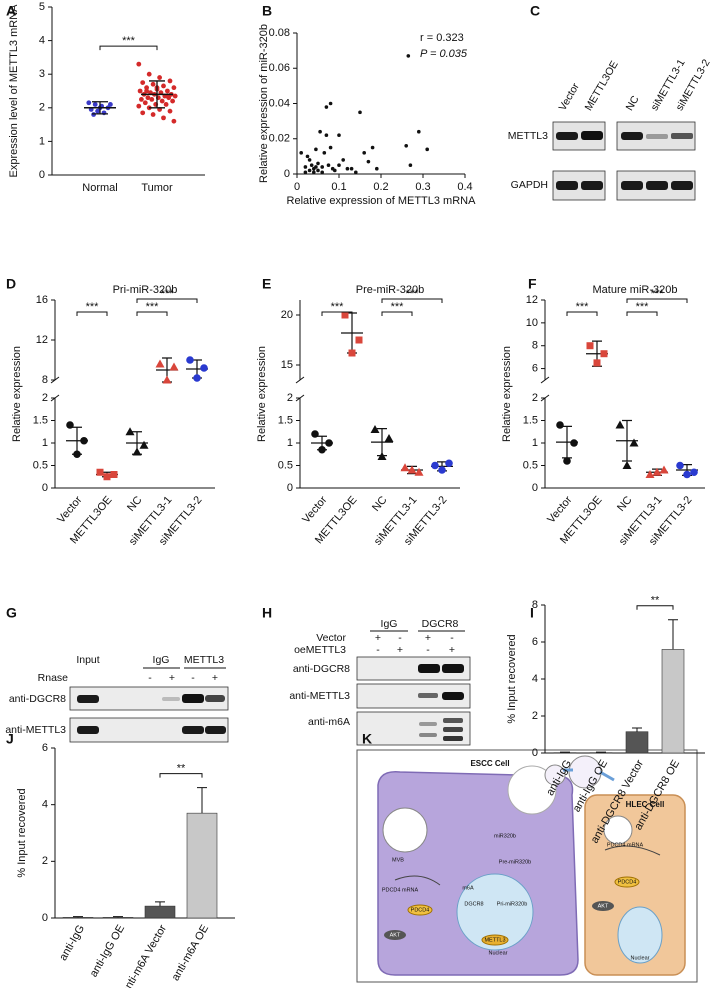 Image resolution: width=724 pixels, height=988 pixels. I want to click on x-tick-label: 0.4, so click(464, 187).